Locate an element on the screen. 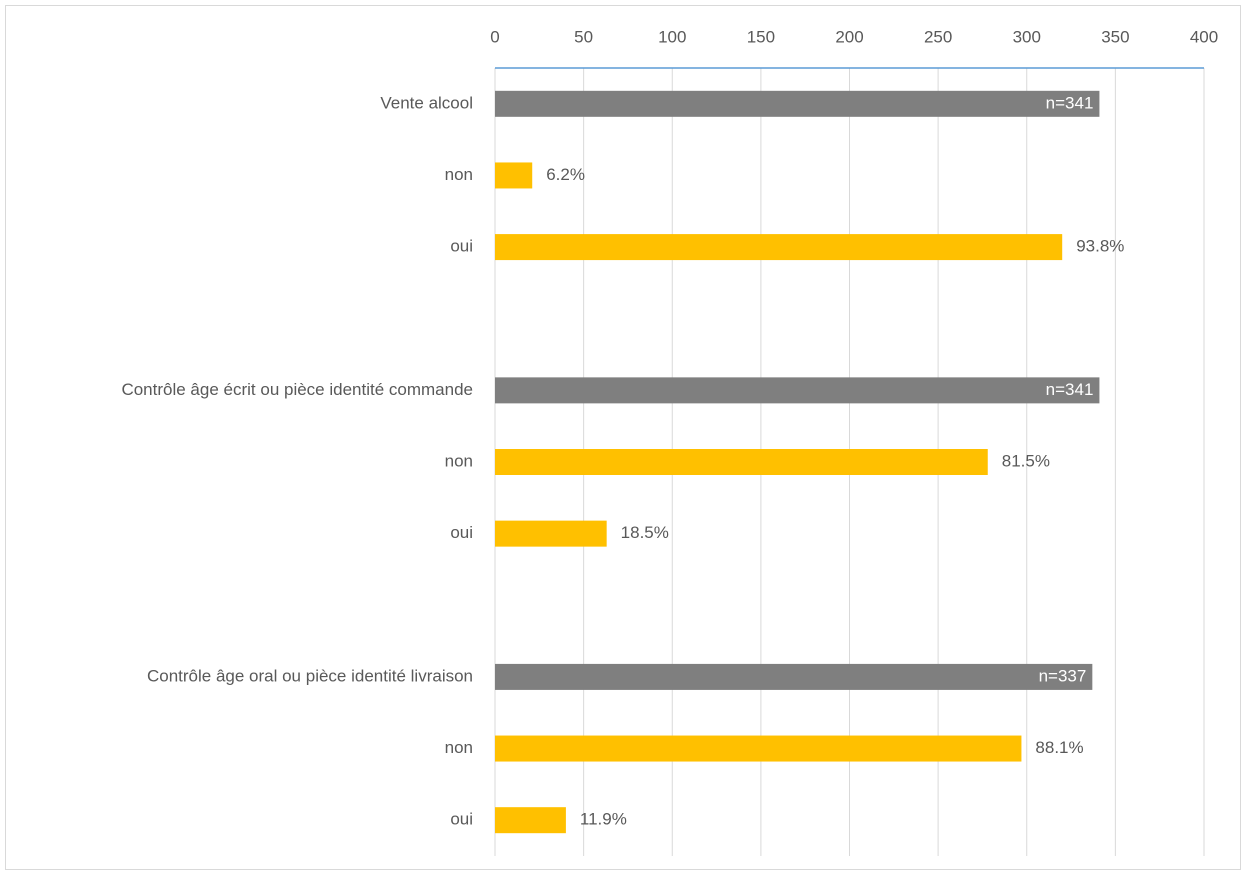 This screenshot has width=1247, height=880. x-tick-label: 300 is located at coordinates (1027, 36).